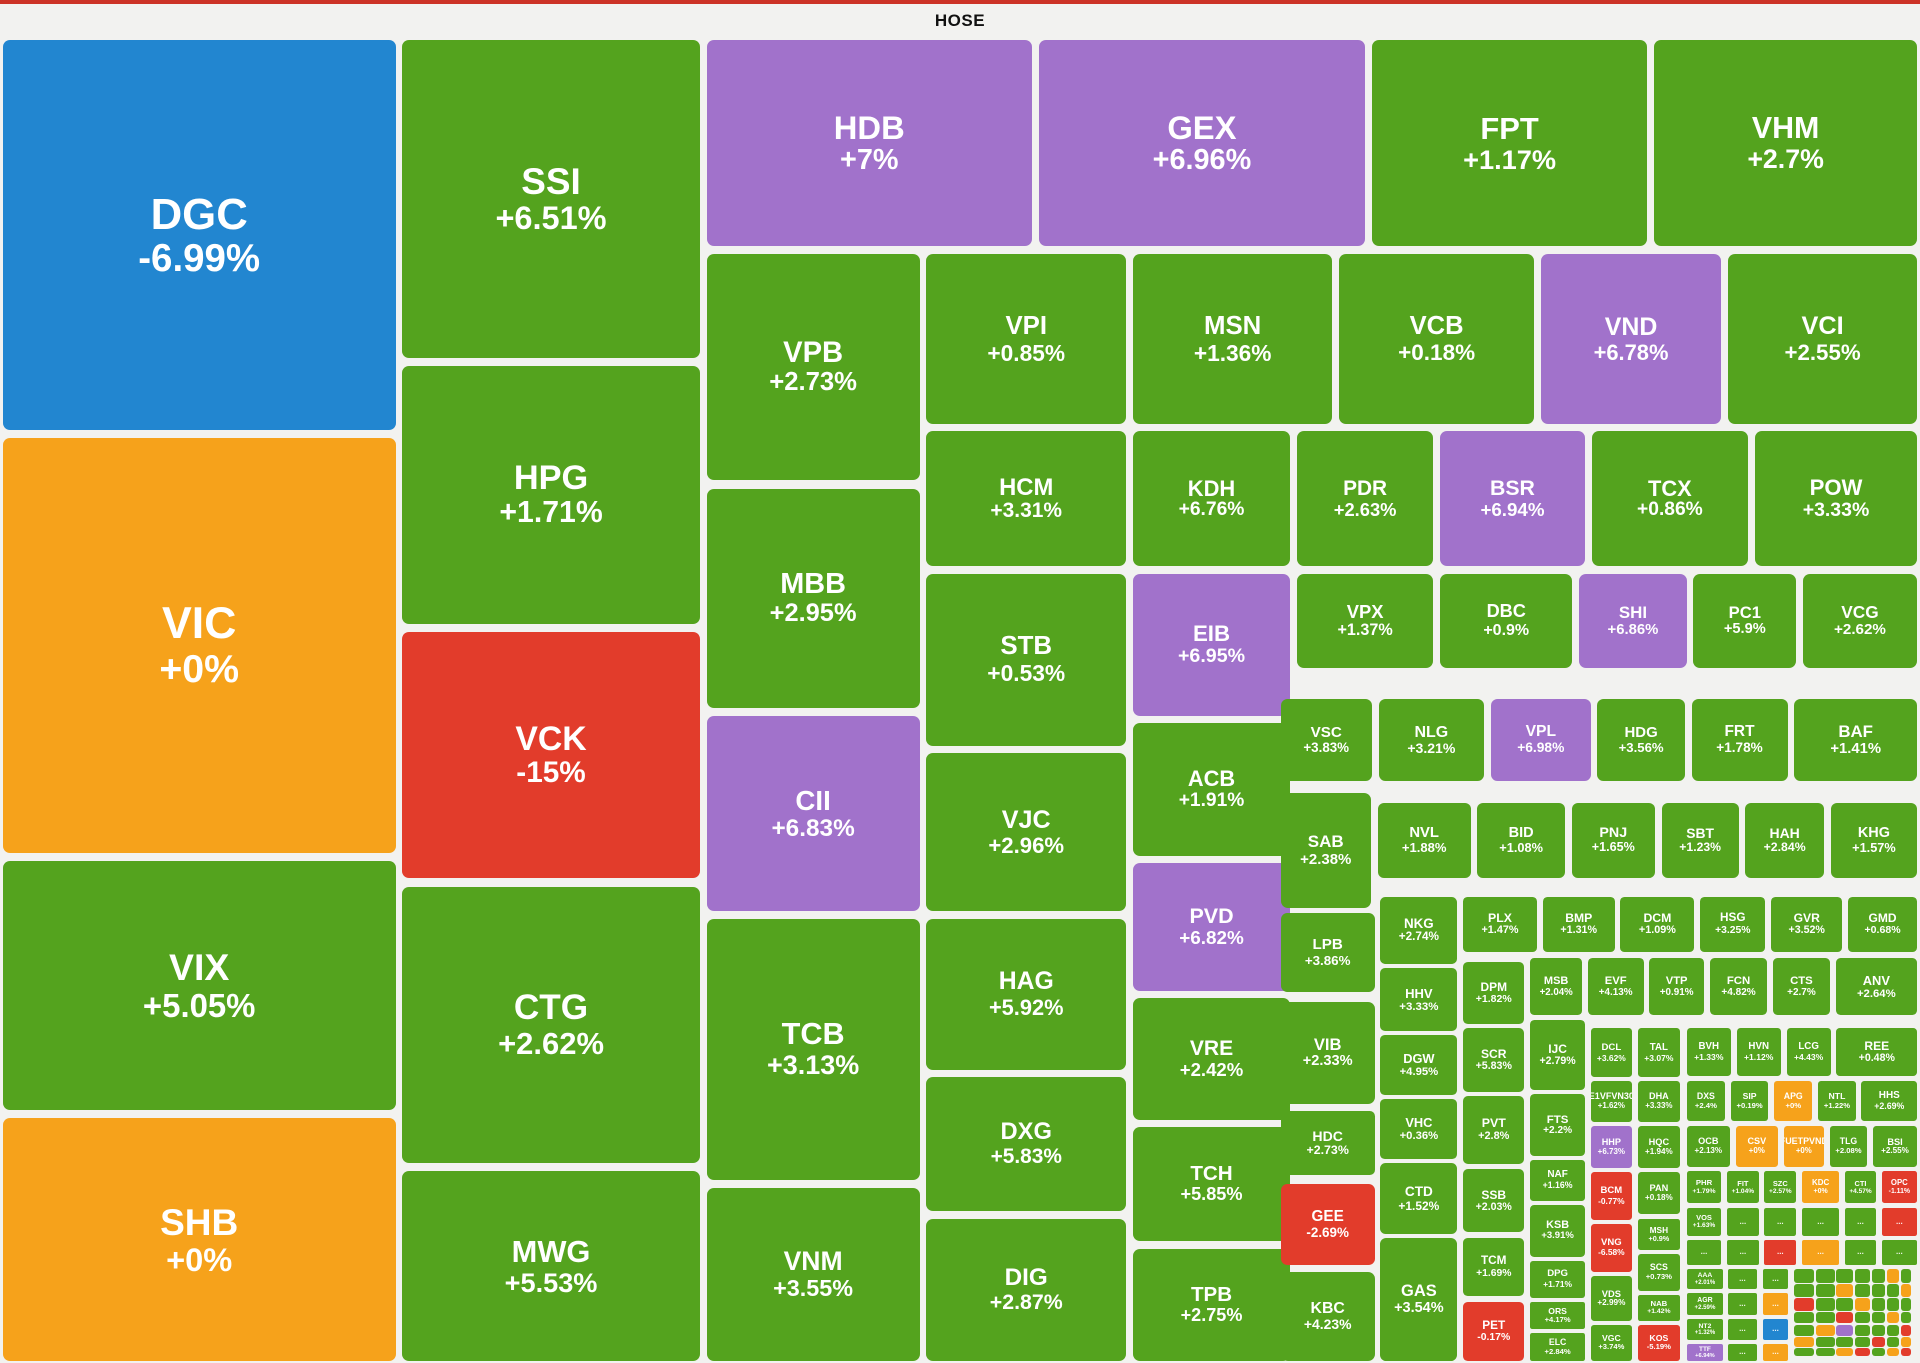 This screenshot has height=1363, width=1920. I want to click on tile-SIP: SIP +0.19%, so click(1749, 1101).